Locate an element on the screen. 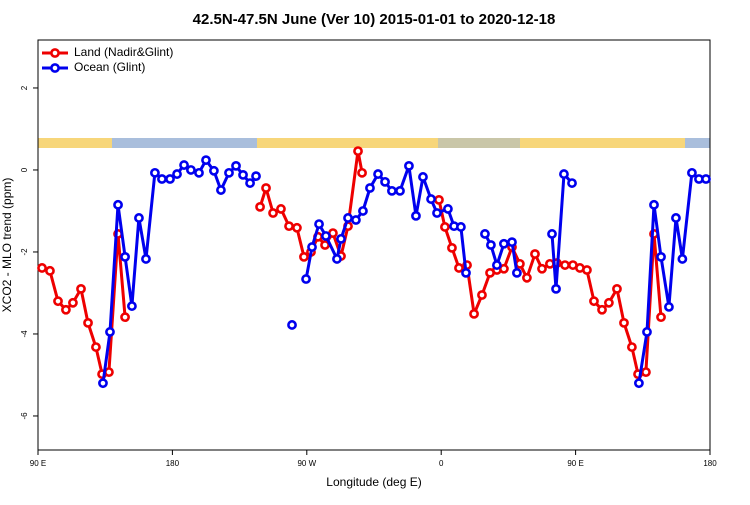  y-axis-label: XCO2 - MLO trend (ppm) is located at coordinates (7, 245).